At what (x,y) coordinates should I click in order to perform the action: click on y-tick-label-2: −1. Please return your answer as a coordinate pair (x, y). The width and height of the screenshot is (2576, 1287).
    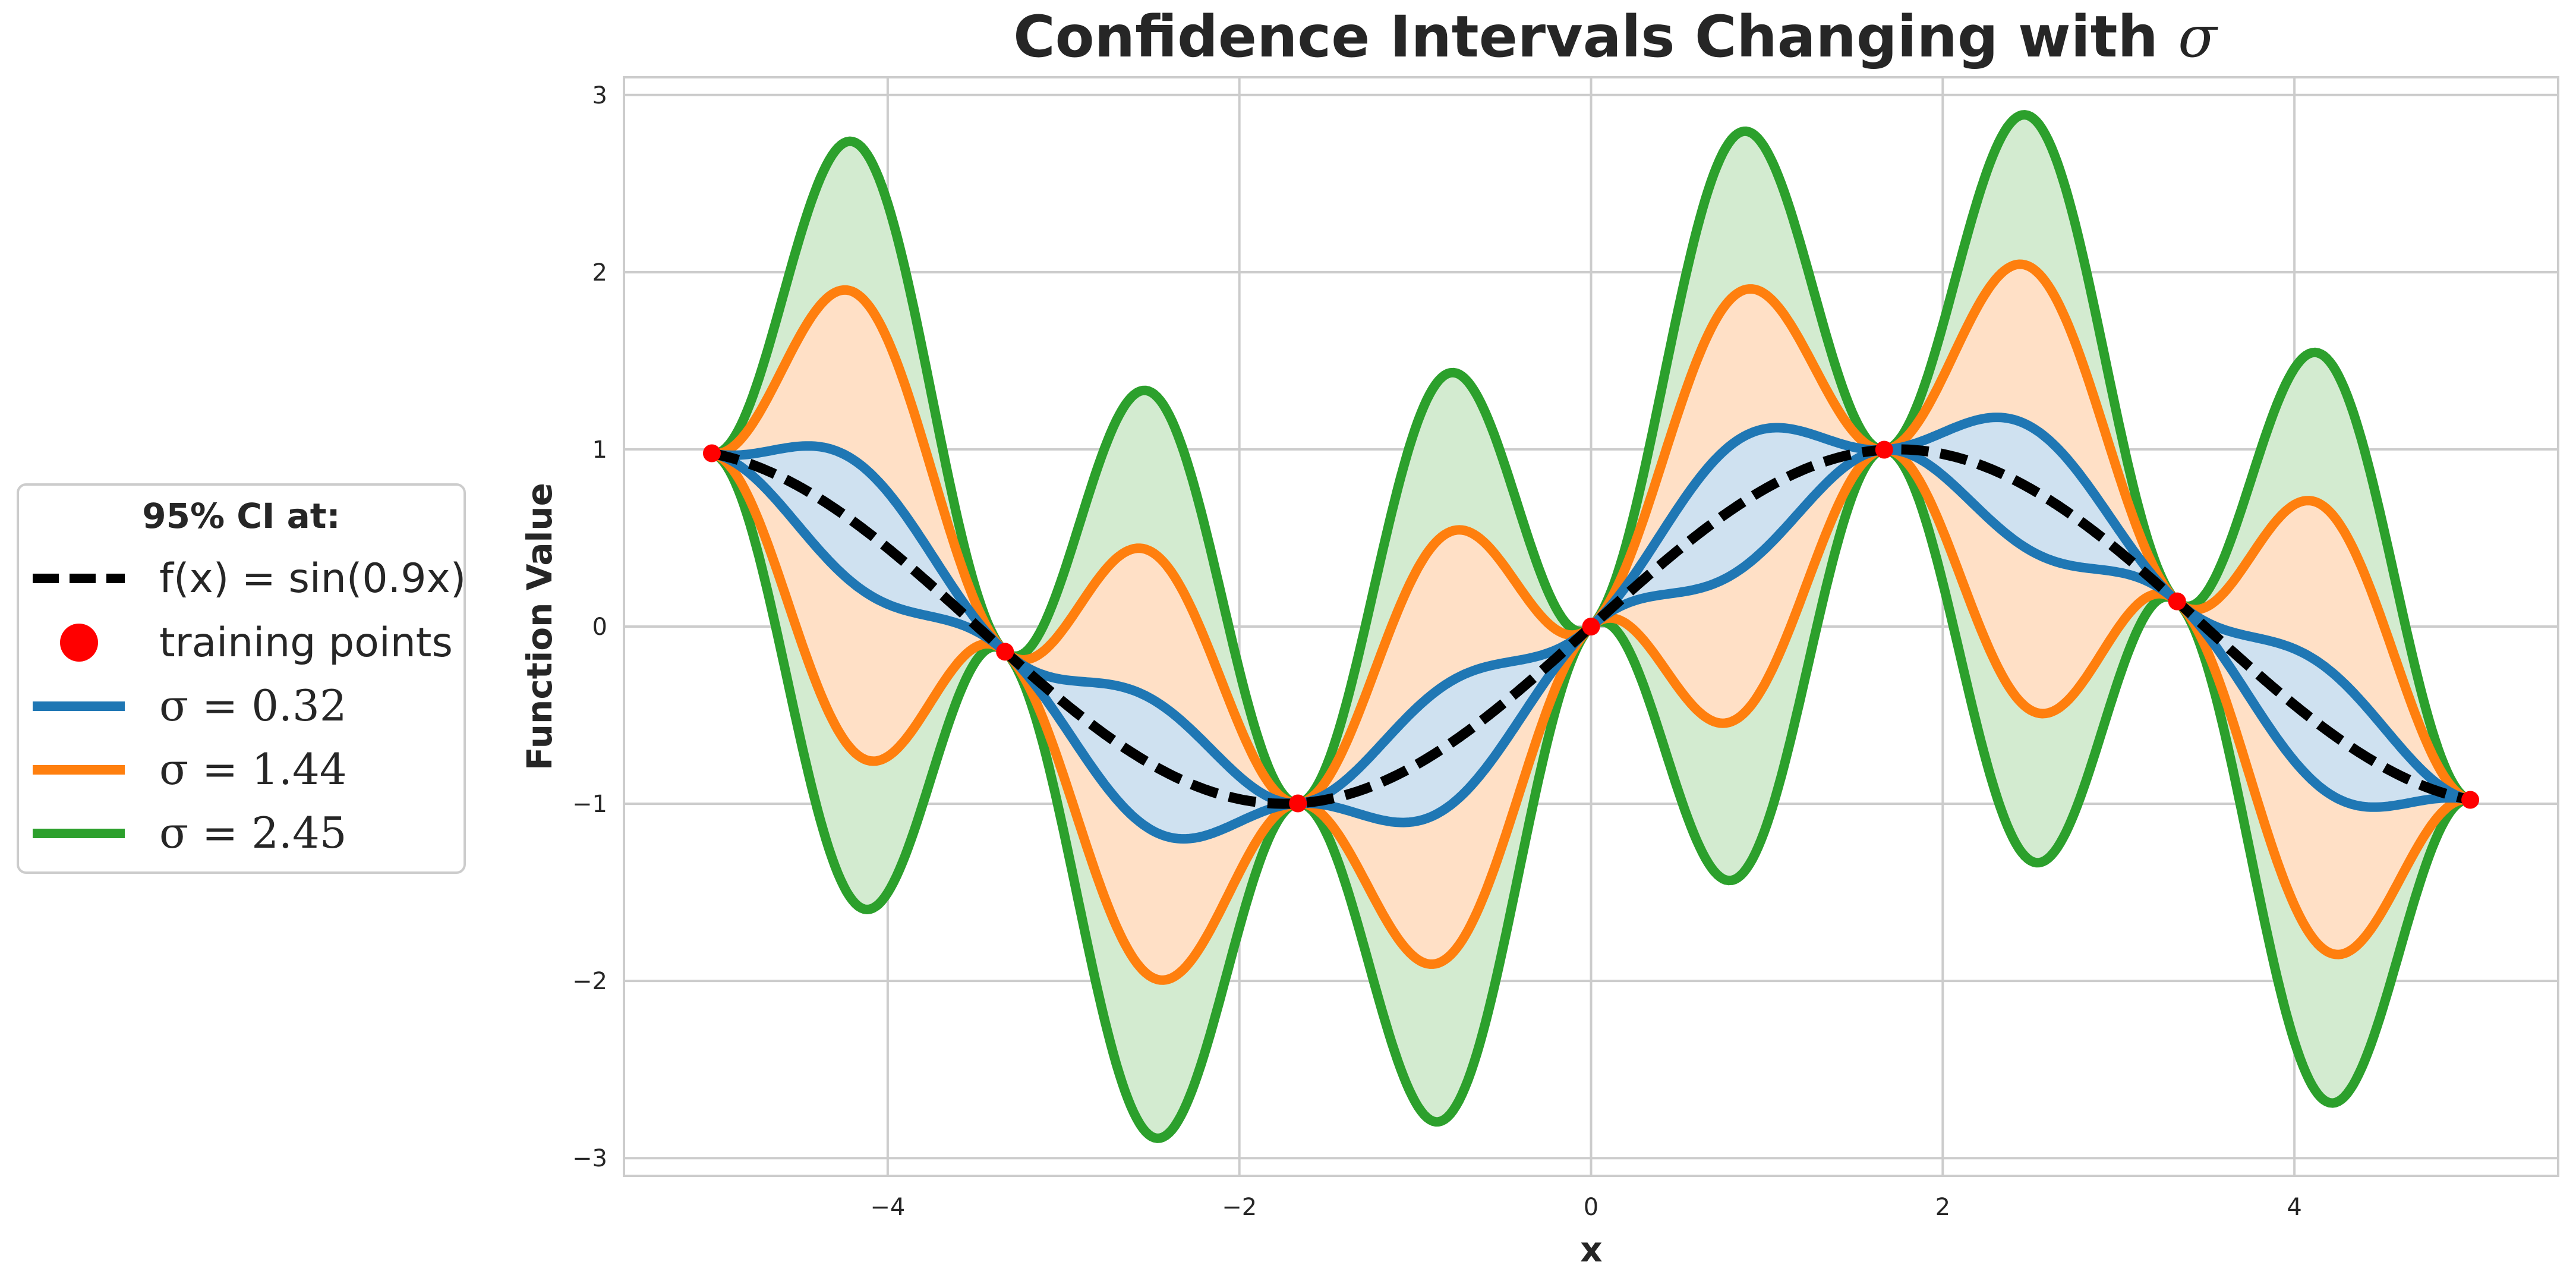
    Looking at the image, I should click on (589, 804).